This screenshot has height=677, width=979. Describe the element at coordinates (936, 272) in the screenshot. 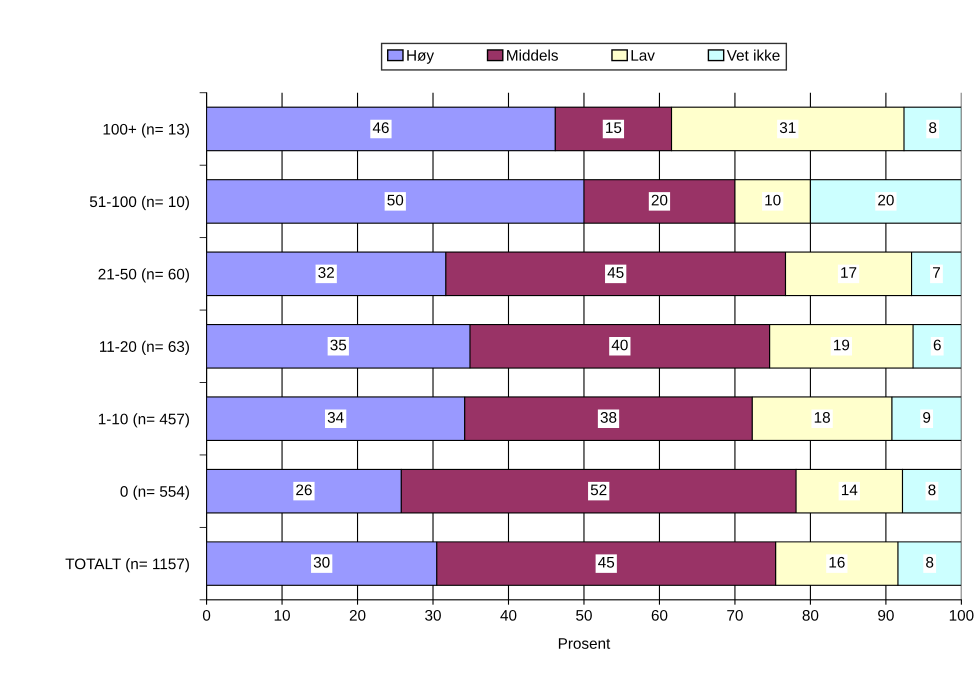

I see `data-label: 7` at that location.